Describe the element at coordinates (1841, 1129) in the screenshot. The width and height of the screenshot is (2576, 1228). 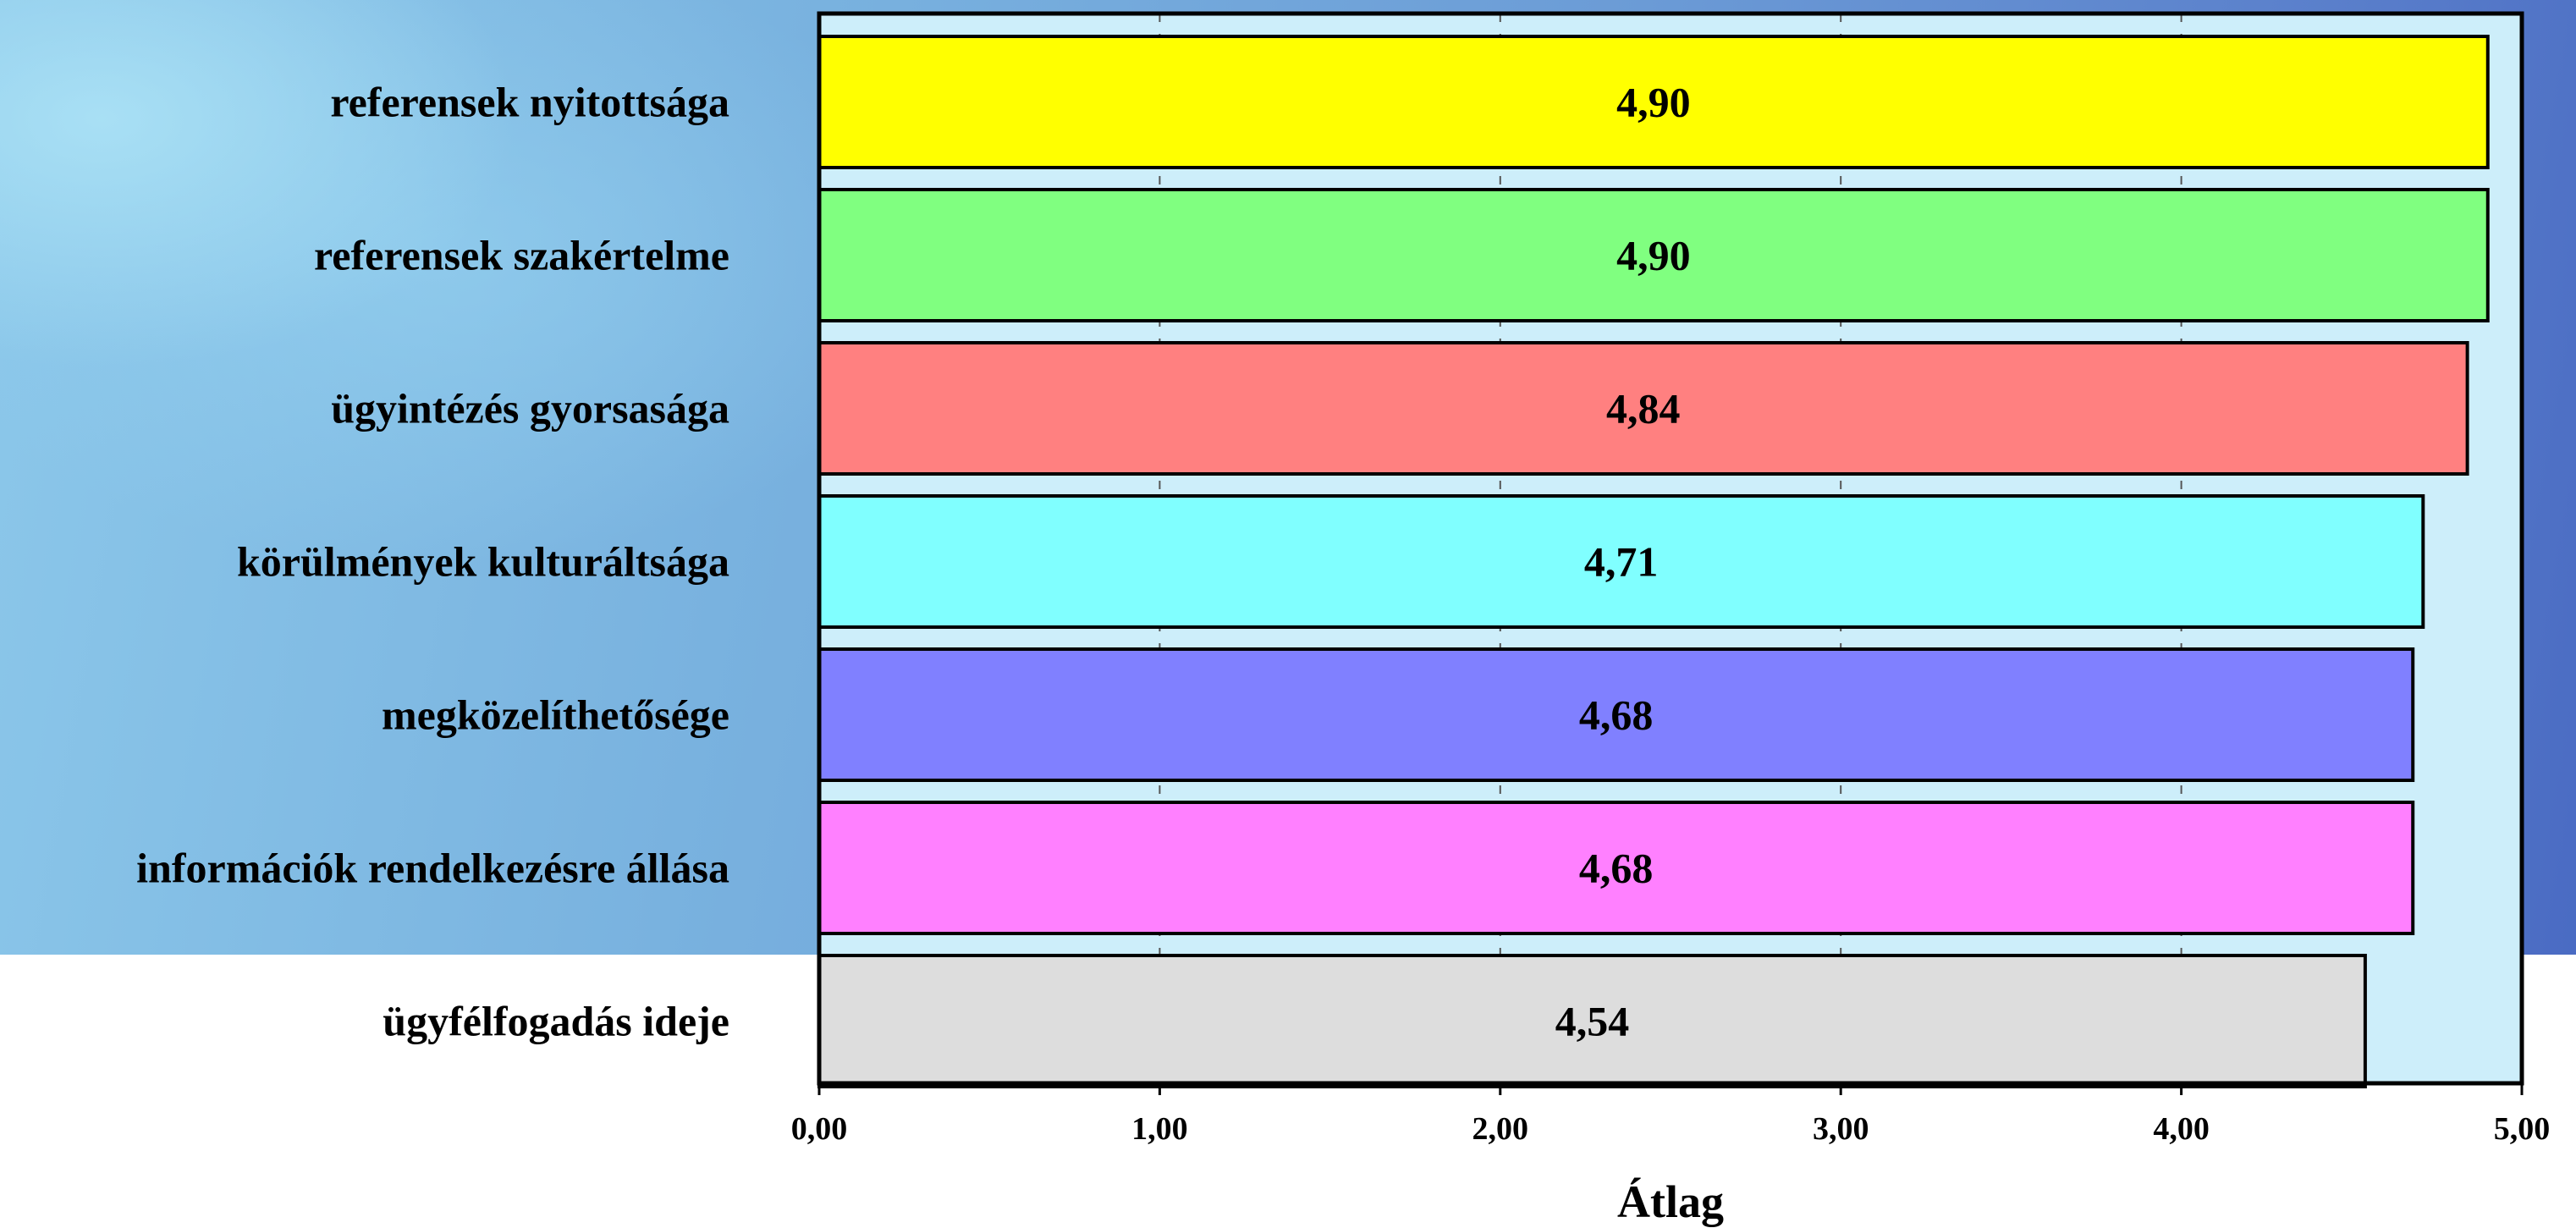
I see `tick-label: 3,00` at that location.